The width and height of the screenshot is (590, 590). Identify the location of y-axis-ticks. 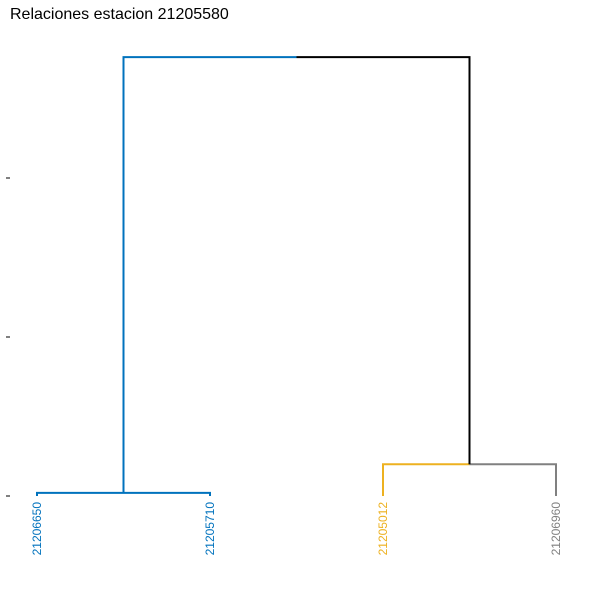
(8, 337).